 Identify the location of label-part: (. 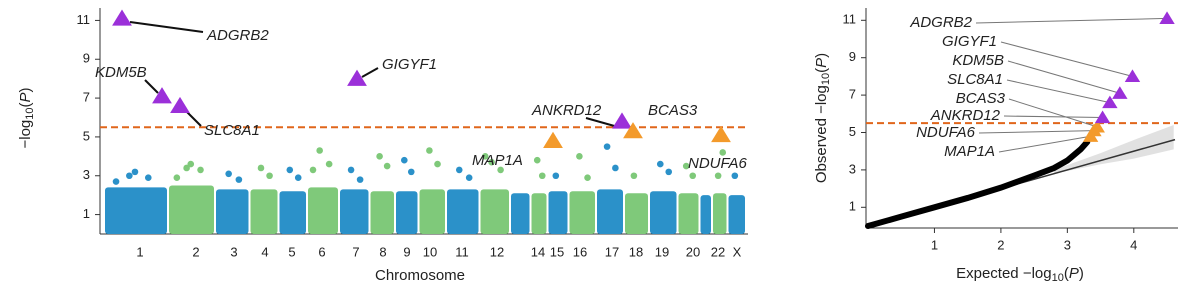
(821, 70).